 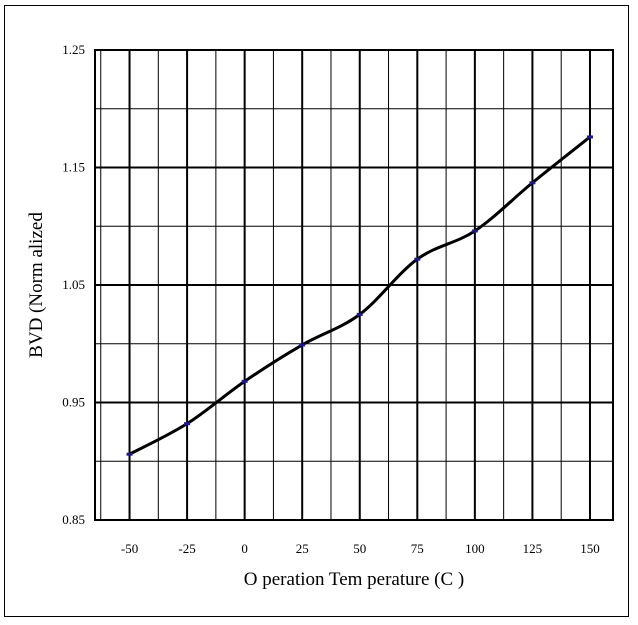 What do you see at coordinates (302, 548) in the screenshot?
I see `x-tick-label: 25` at bounding box center [302, 548].